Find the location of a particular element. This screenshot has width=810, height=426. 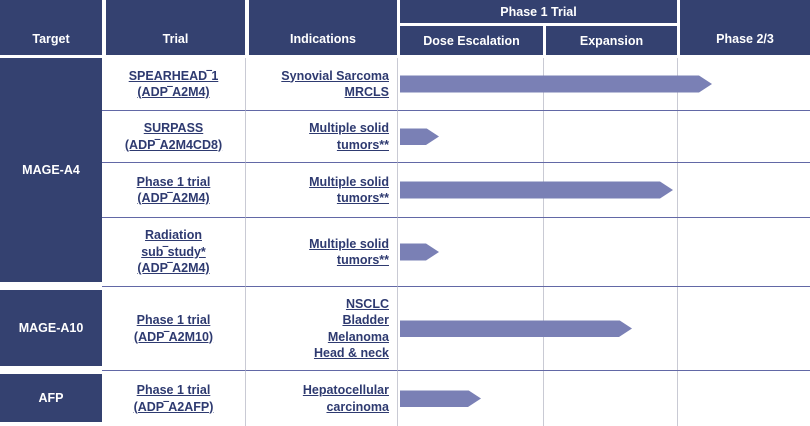

trial-link: Phase 1 trial (ADP‾A2M10) is located at coordinates (173, 328).